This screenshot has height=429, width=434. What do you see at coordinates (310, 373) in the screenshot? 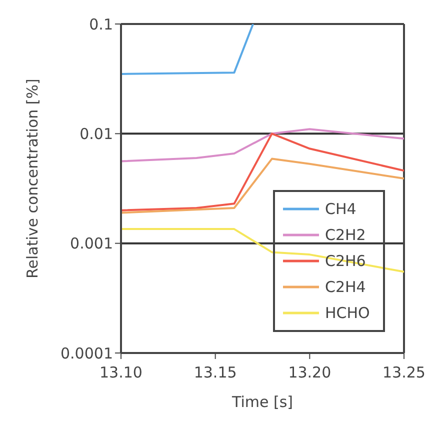
I see `x-tick-label: 13.20` at bounding box center [310, 373].